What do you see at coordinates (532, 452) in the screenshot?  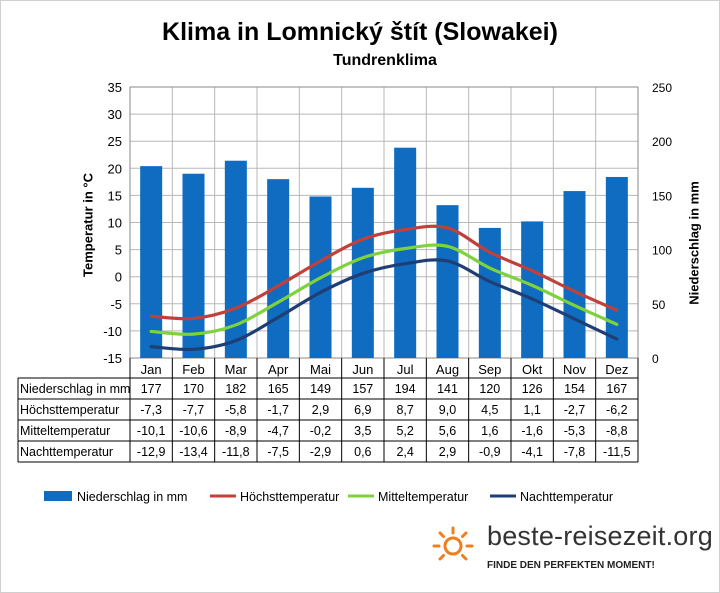 I see `table-cell: -4,1` at bounding box center [532, 452].